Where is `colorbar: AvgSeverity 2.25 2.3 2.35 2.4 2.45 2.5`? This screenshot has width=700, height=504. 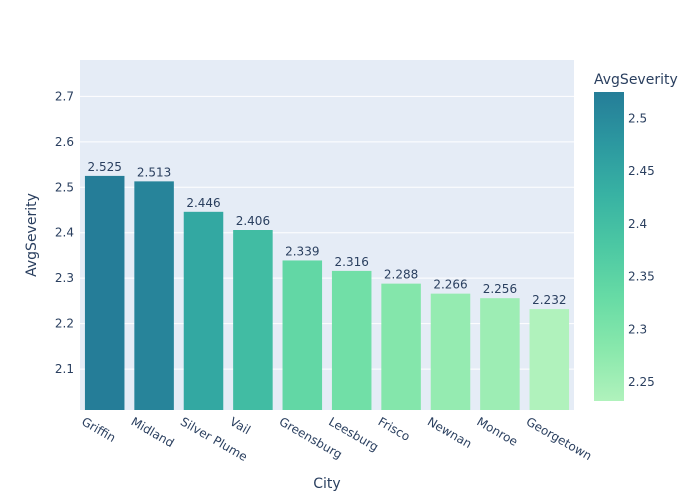 colorbar: AvgSeverity 2.25 2.3 2.35 2.4 2.45 2.5 is located at coordinates (636, 236).